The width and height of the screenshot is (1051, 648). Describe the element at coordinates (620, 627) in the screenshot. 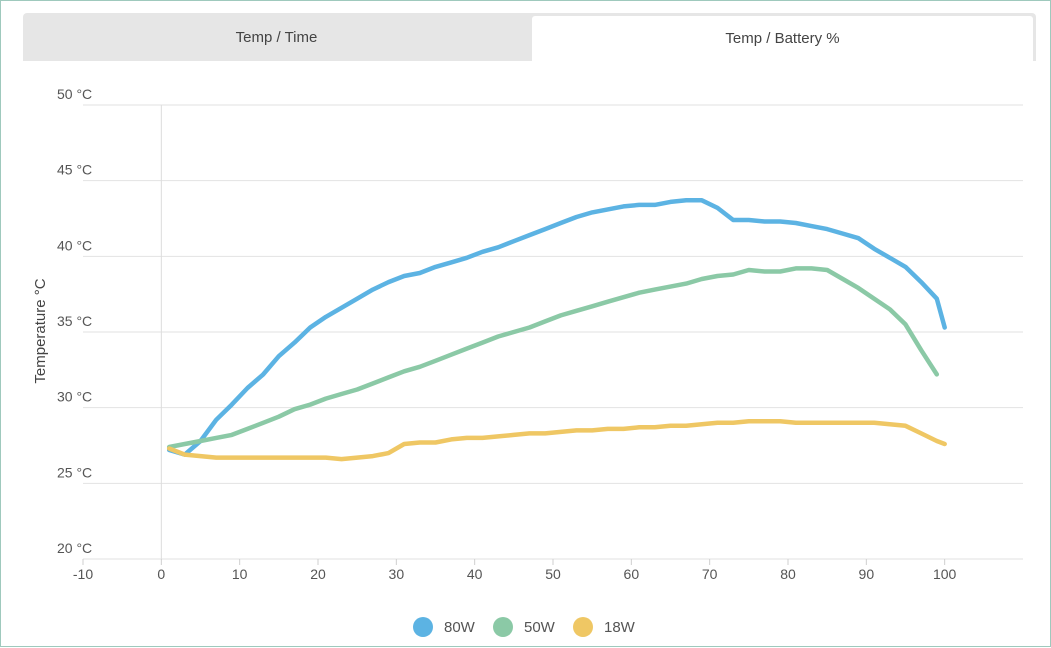

I see `legend-label: 18W` at that location.